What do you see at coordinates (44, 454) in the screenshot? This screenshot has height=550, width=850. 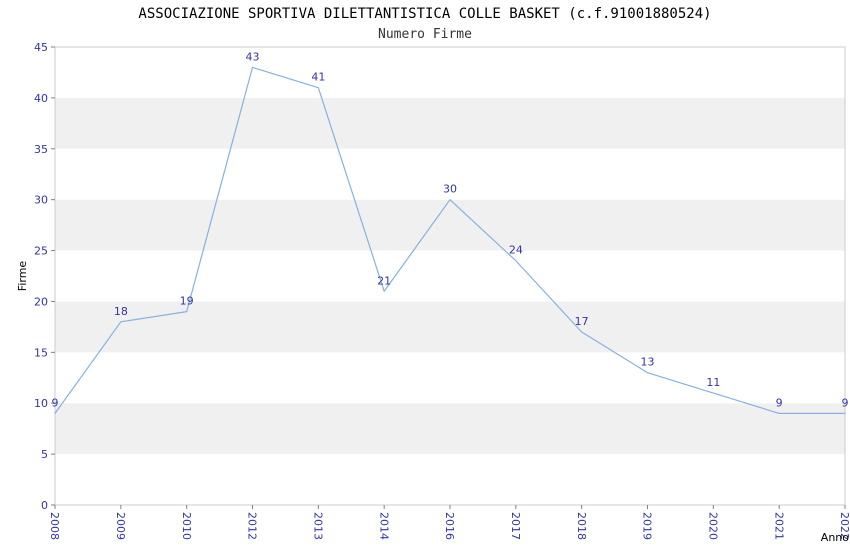 I see `y-tick-label: 5` at bounding box center [44, 454].